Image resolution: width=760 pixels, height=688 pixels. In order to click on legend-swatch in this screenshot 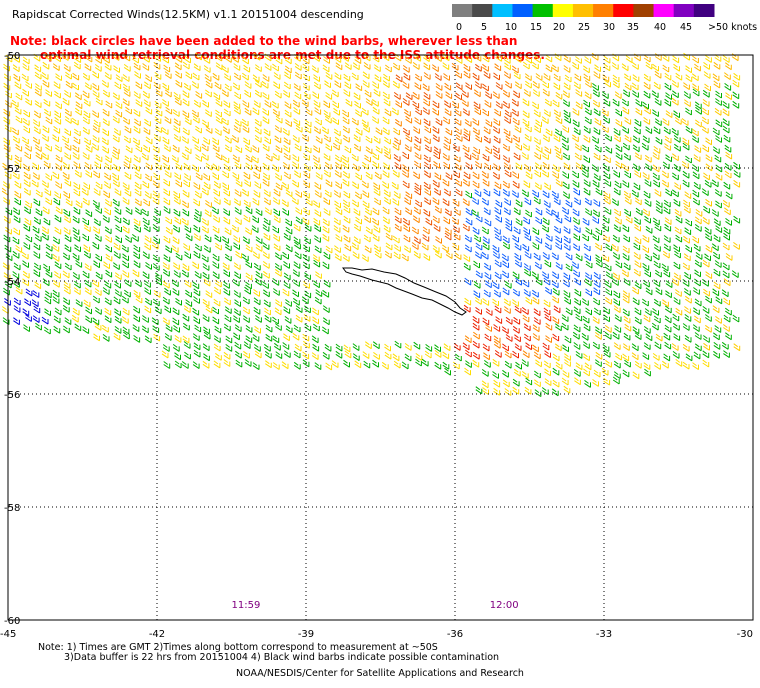, I will do `click(603, 10)`.